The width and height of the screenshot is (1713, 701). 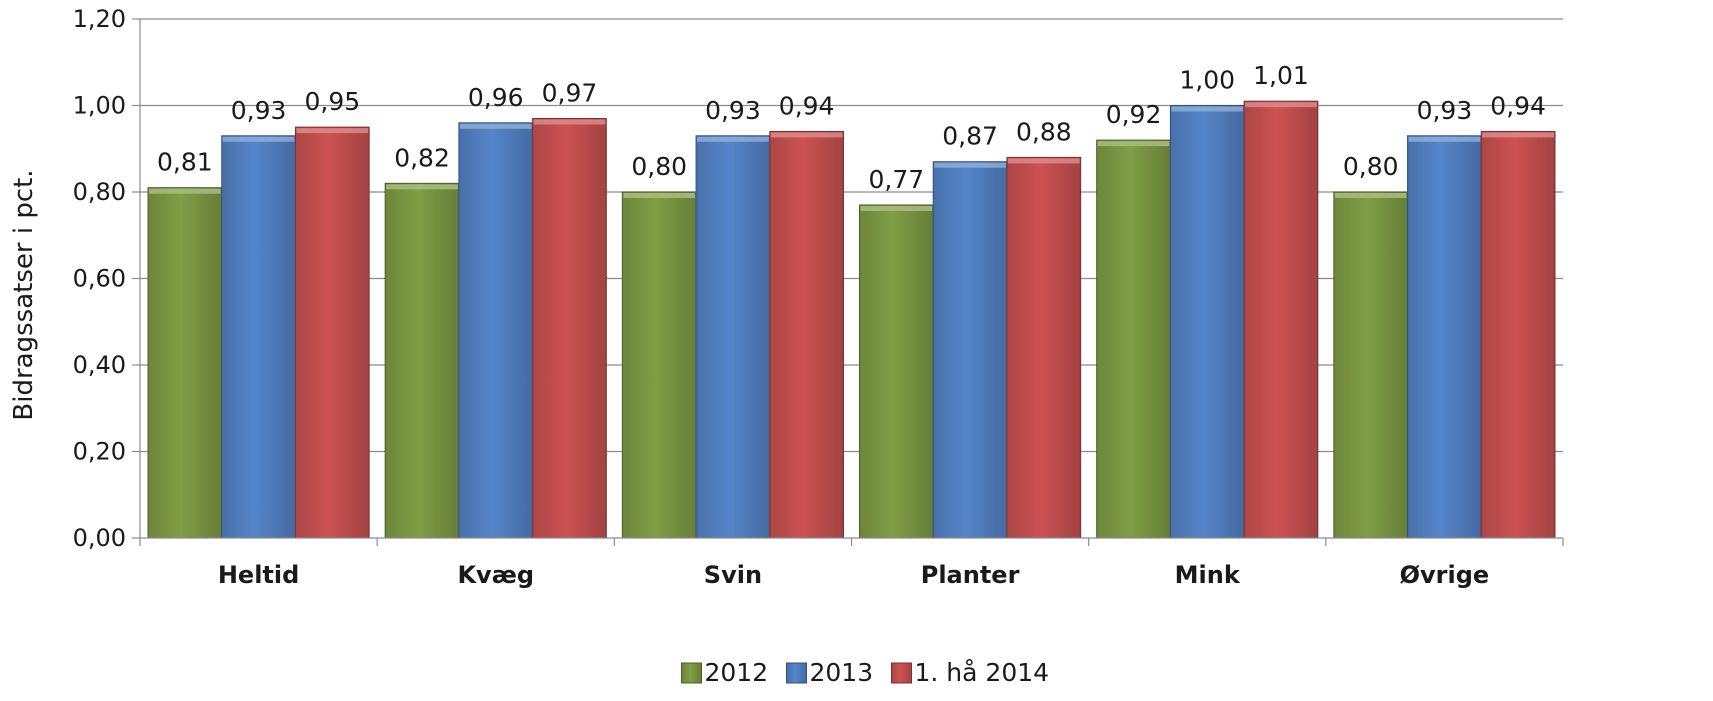 What do you see at coordinates (495, 575) in the screenshot?
I see `category-label: Kvæg` at bounding box center [495, 575].